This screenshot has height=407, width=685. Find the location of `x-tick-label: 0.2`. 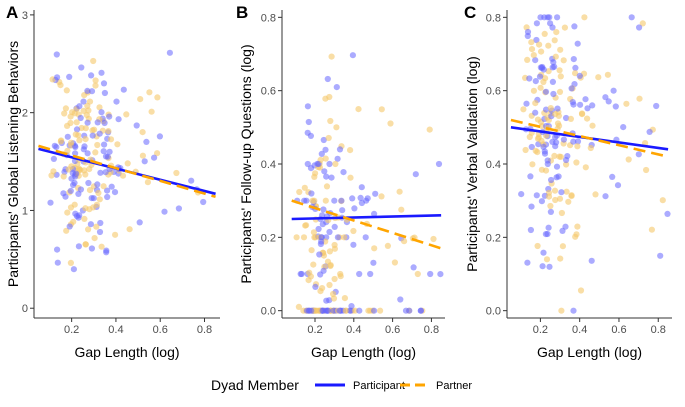

x-tick-label: 0.2 is located at coordinates (314, 330).